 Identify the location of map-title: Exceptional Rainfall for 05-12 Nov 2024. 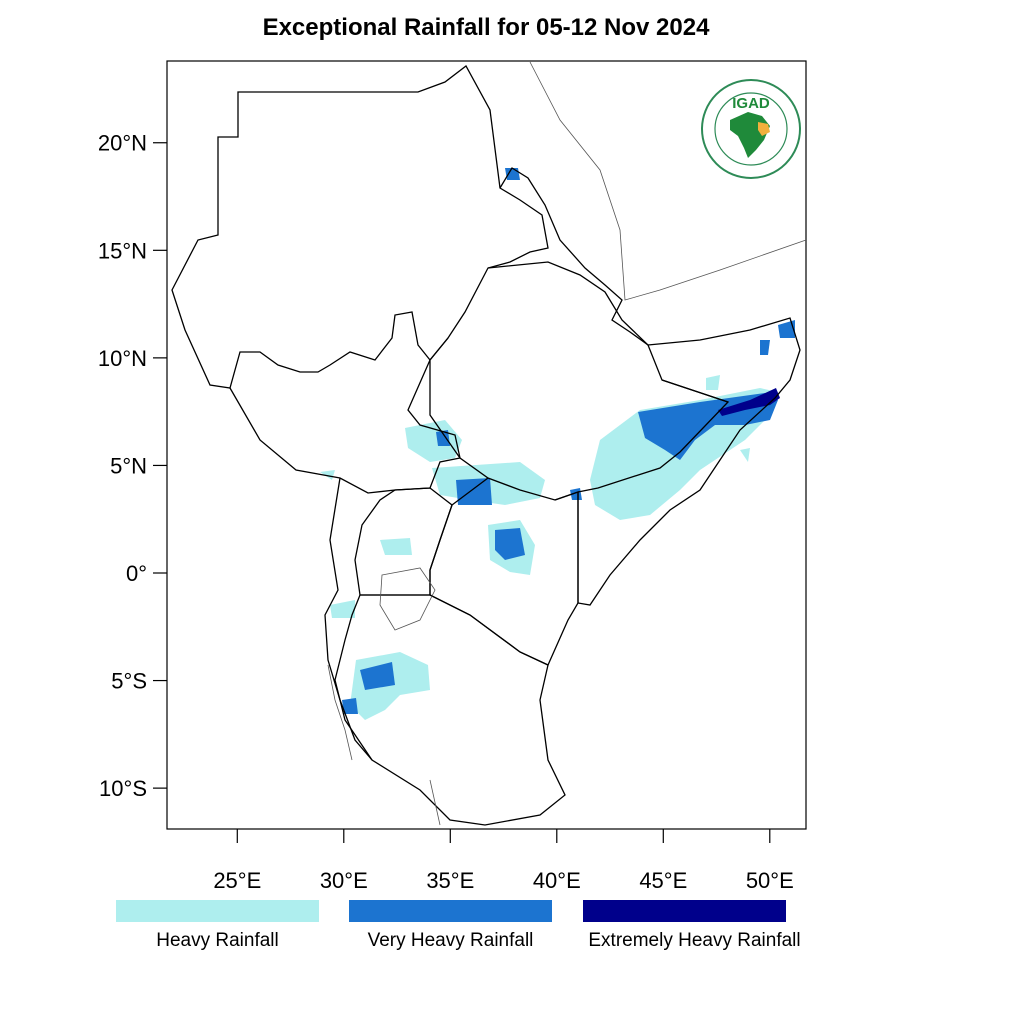
(486, 27).